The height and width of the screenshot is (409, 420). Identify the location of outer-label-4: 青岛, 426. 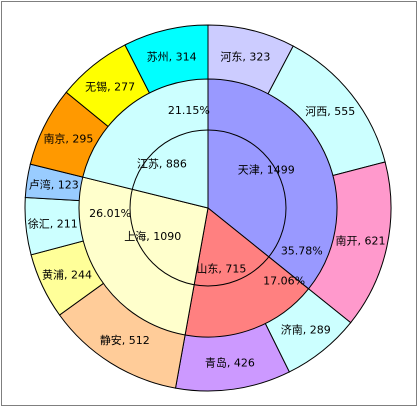
(230, 362).